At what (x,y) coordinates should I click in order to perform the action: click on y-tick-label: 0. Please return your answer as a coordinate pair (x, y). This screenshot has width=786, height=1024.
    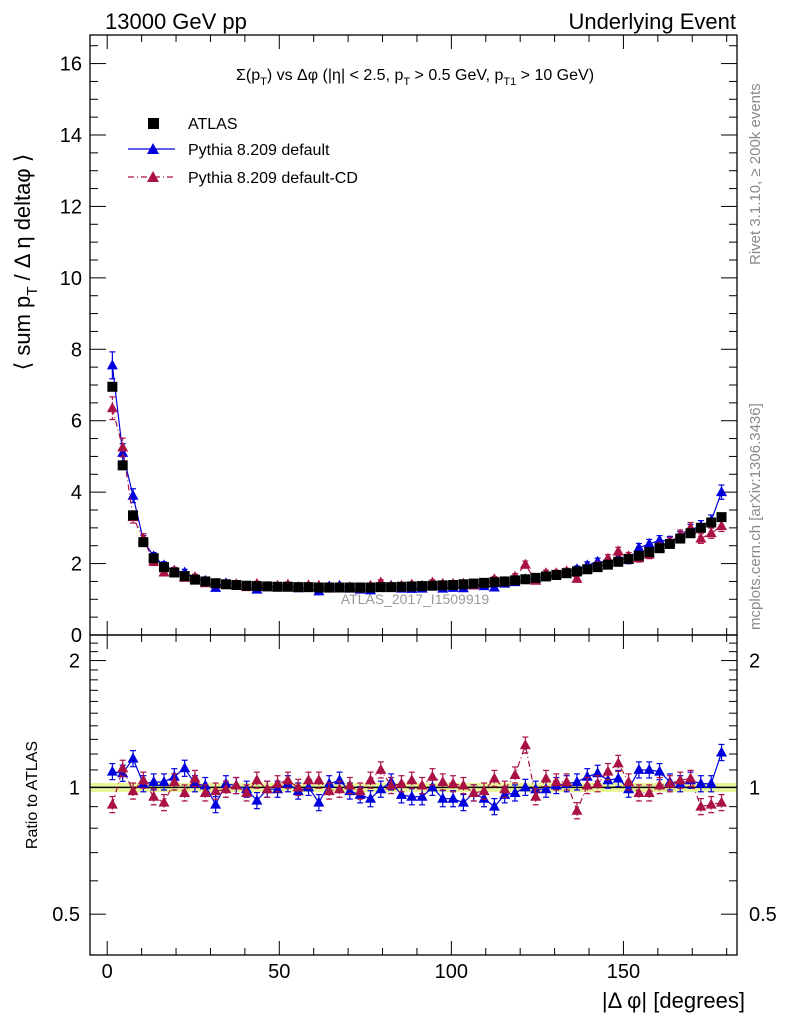
    Looking at the image, I should click on (76, 636).